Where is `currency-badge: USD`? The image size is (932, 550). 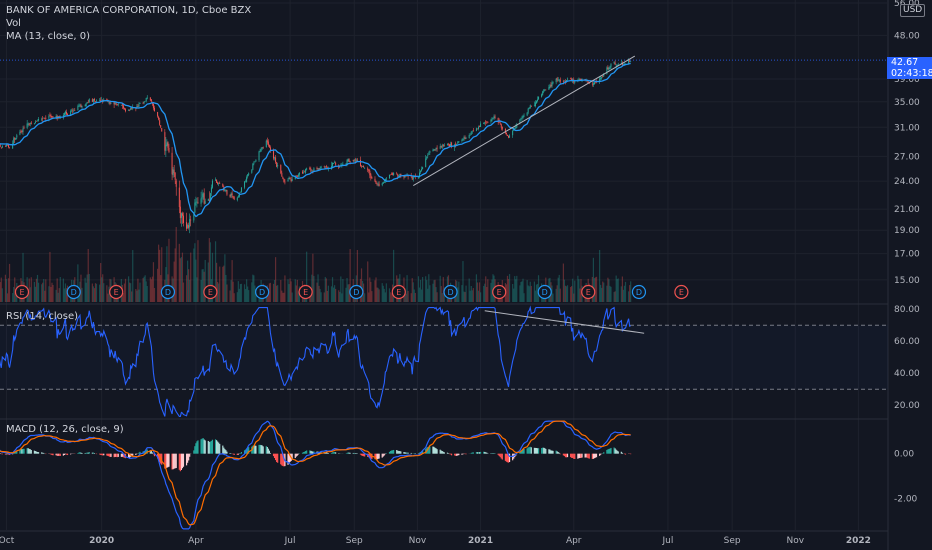 currency-badge: USD is located at coordinates (913, 10).